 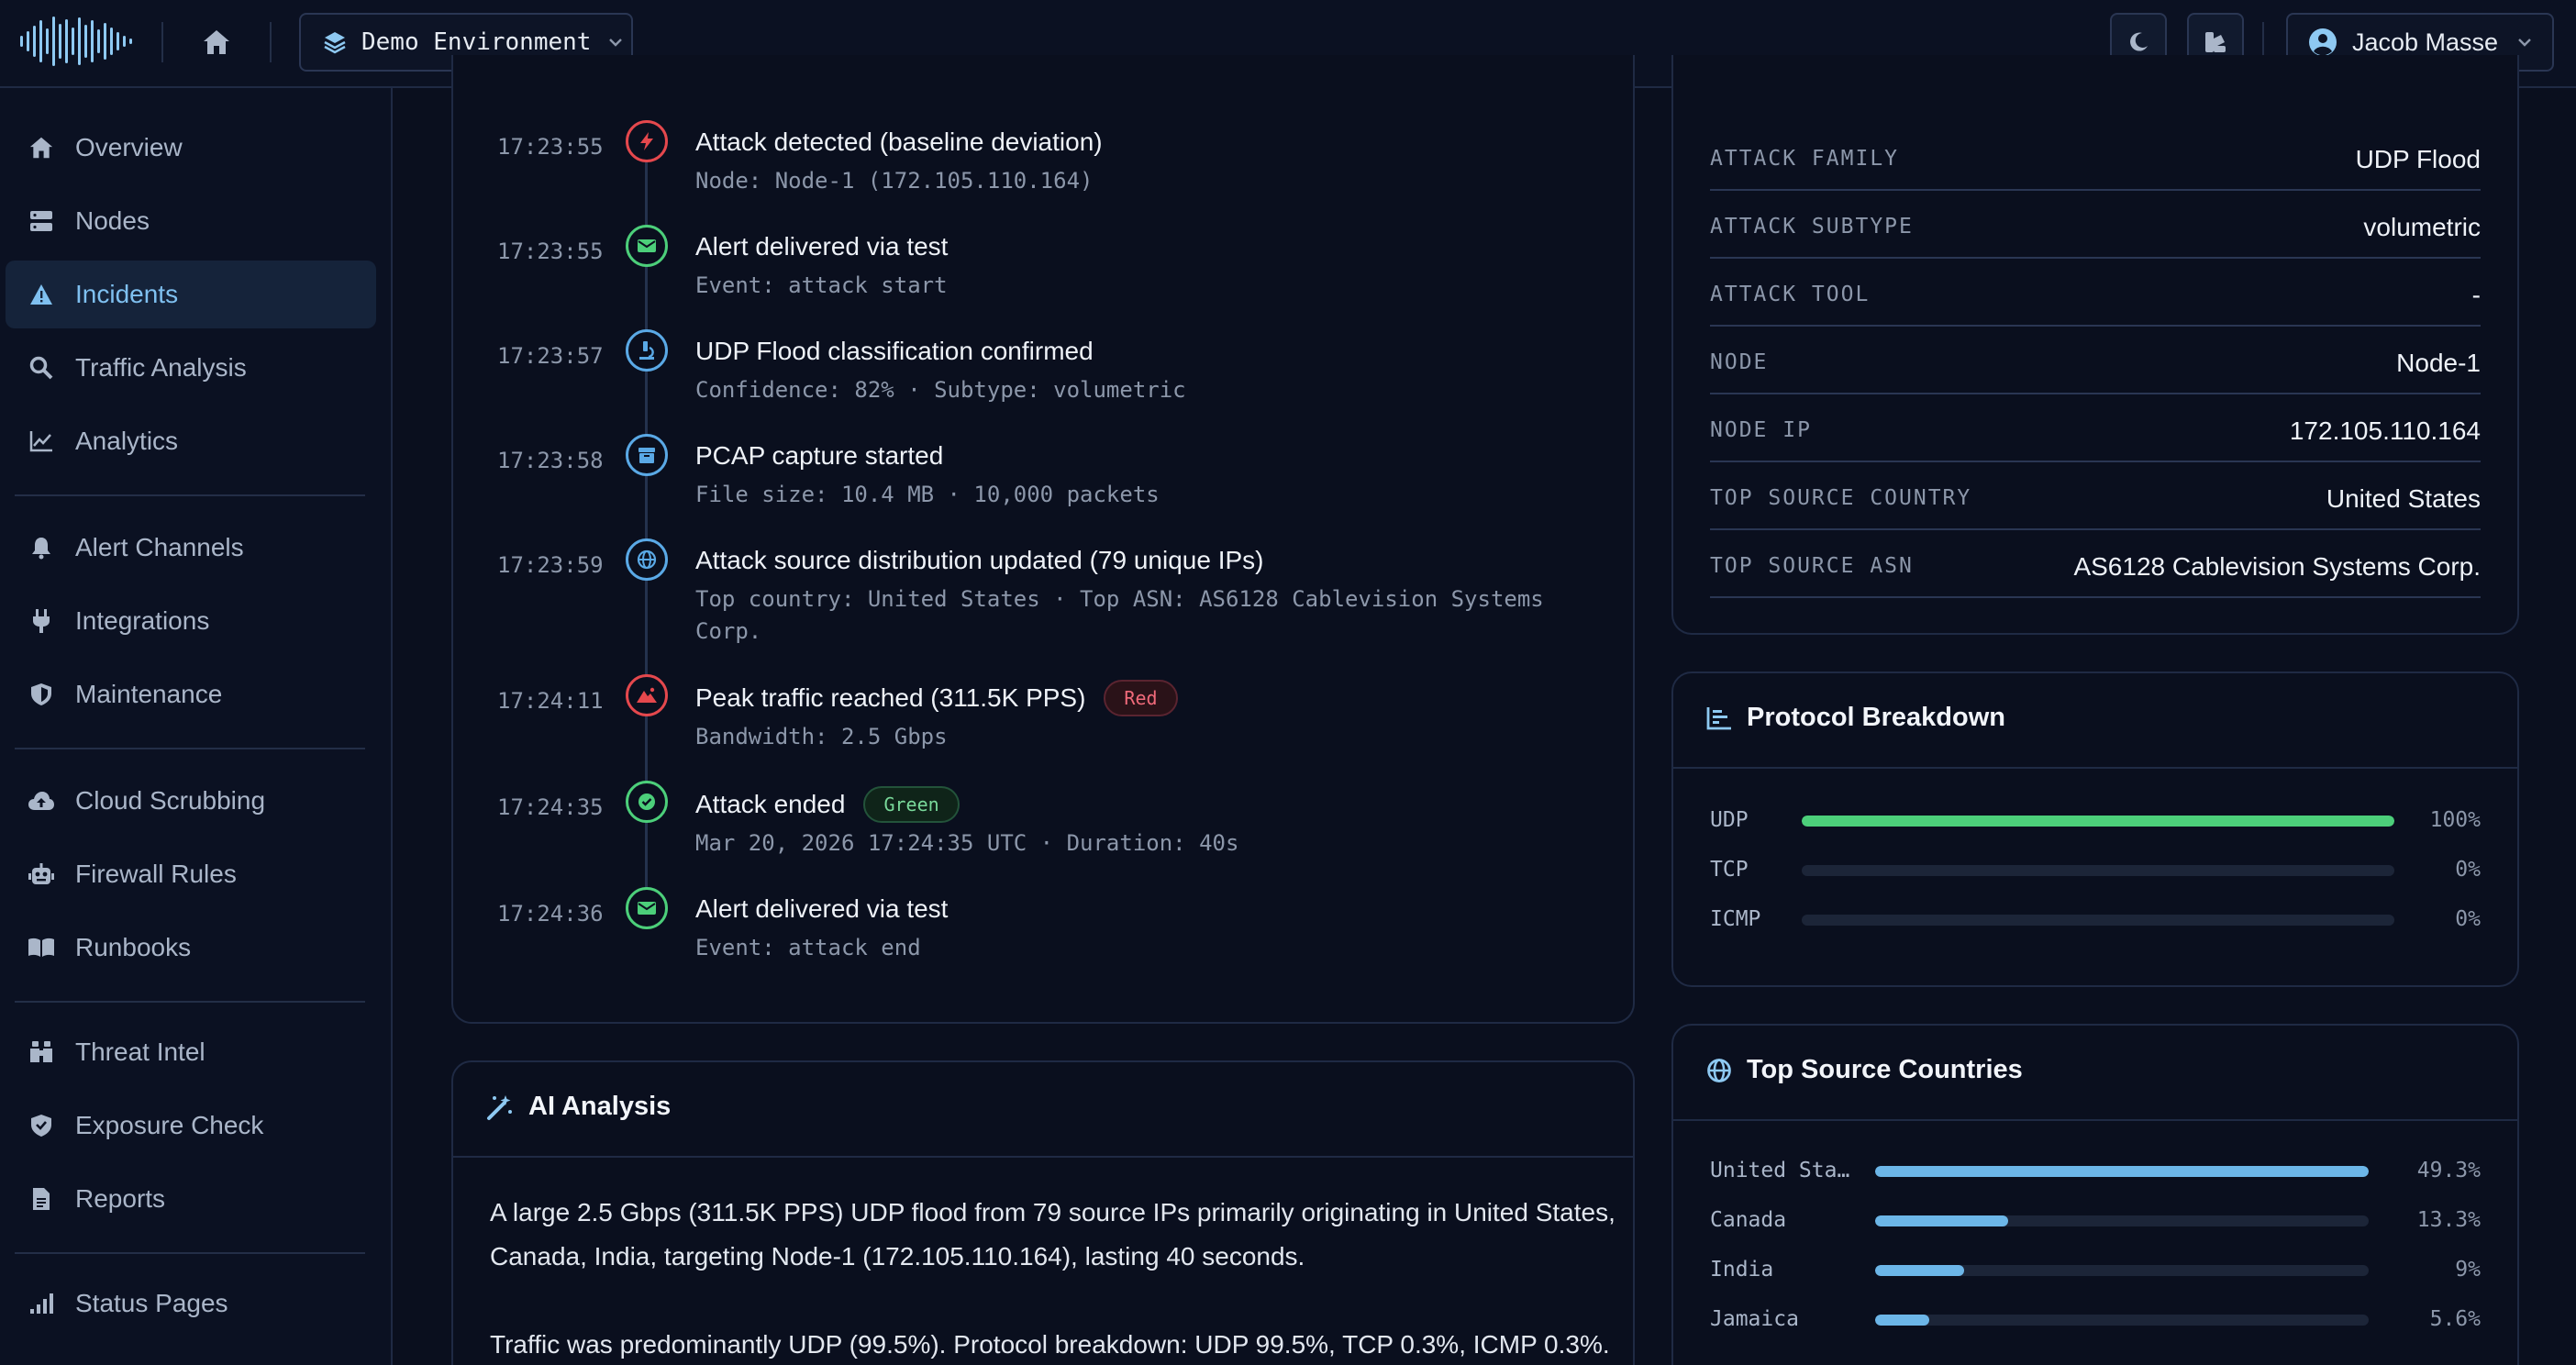 I want to click on sidebar-item-label: Traffic Analysis, so click(x=161, y=367).